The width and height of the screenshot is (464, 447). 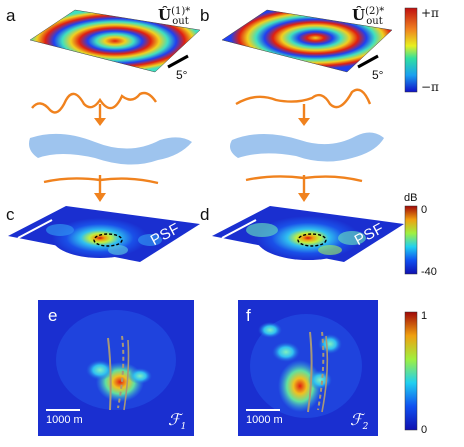 I want to click on panel-e-map, so click(x=116, y=368).